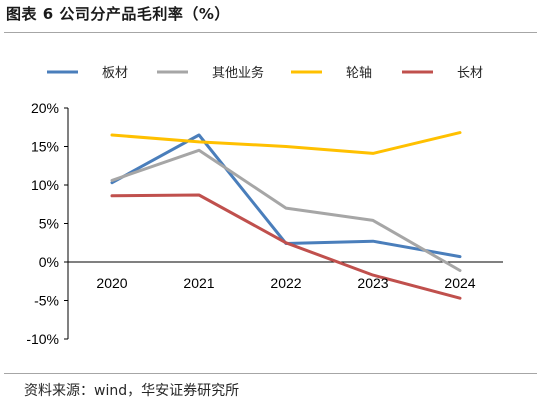 This screenshot has width=541, height=406. I want to click on legend-label: 其他业务, so click(238, 73).